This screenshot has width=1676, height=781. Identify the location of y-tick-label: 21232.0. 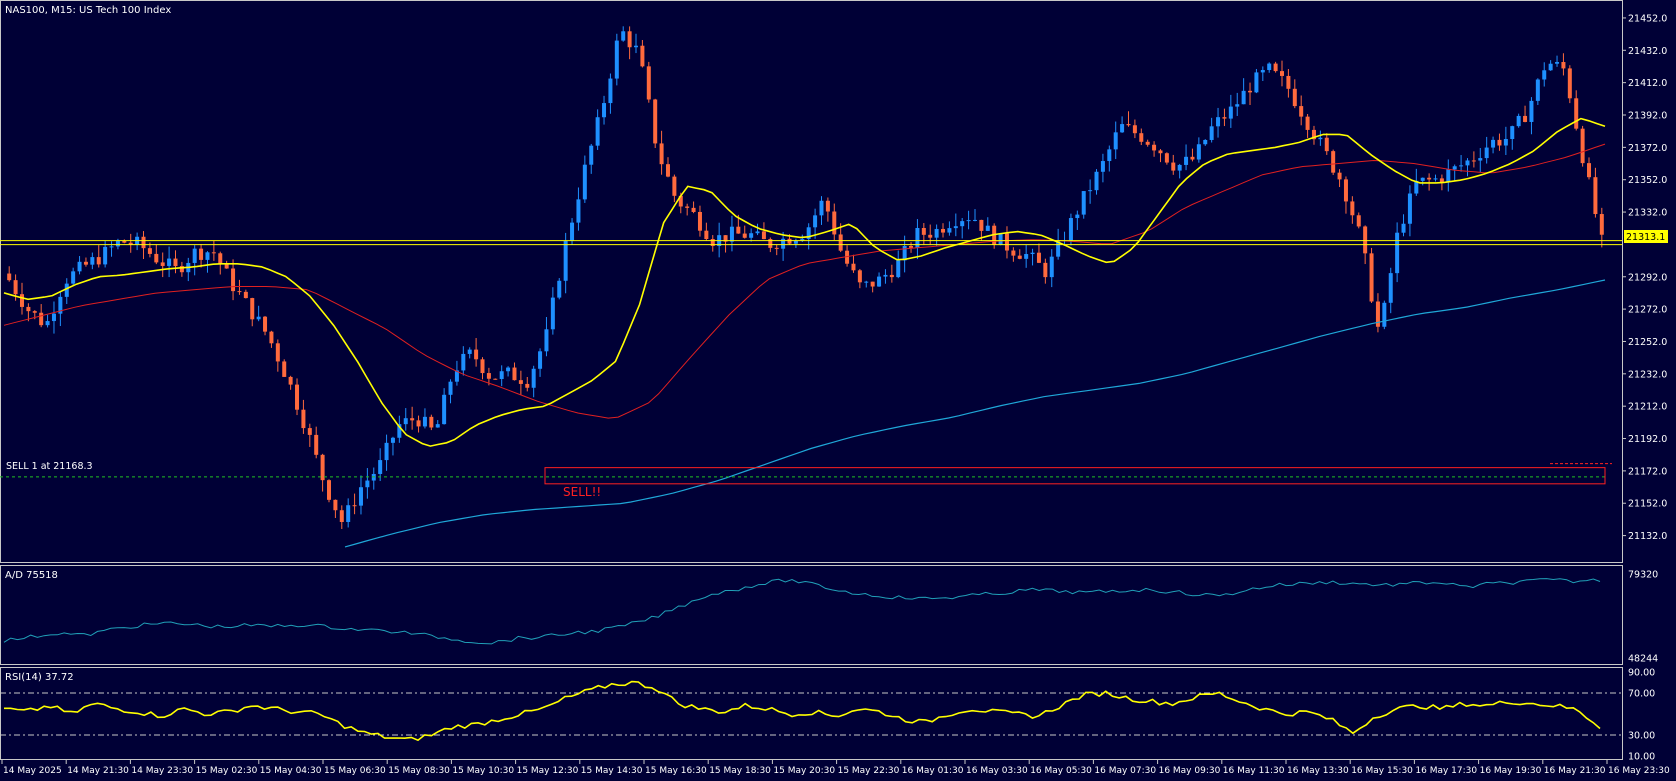
(1647, 374).